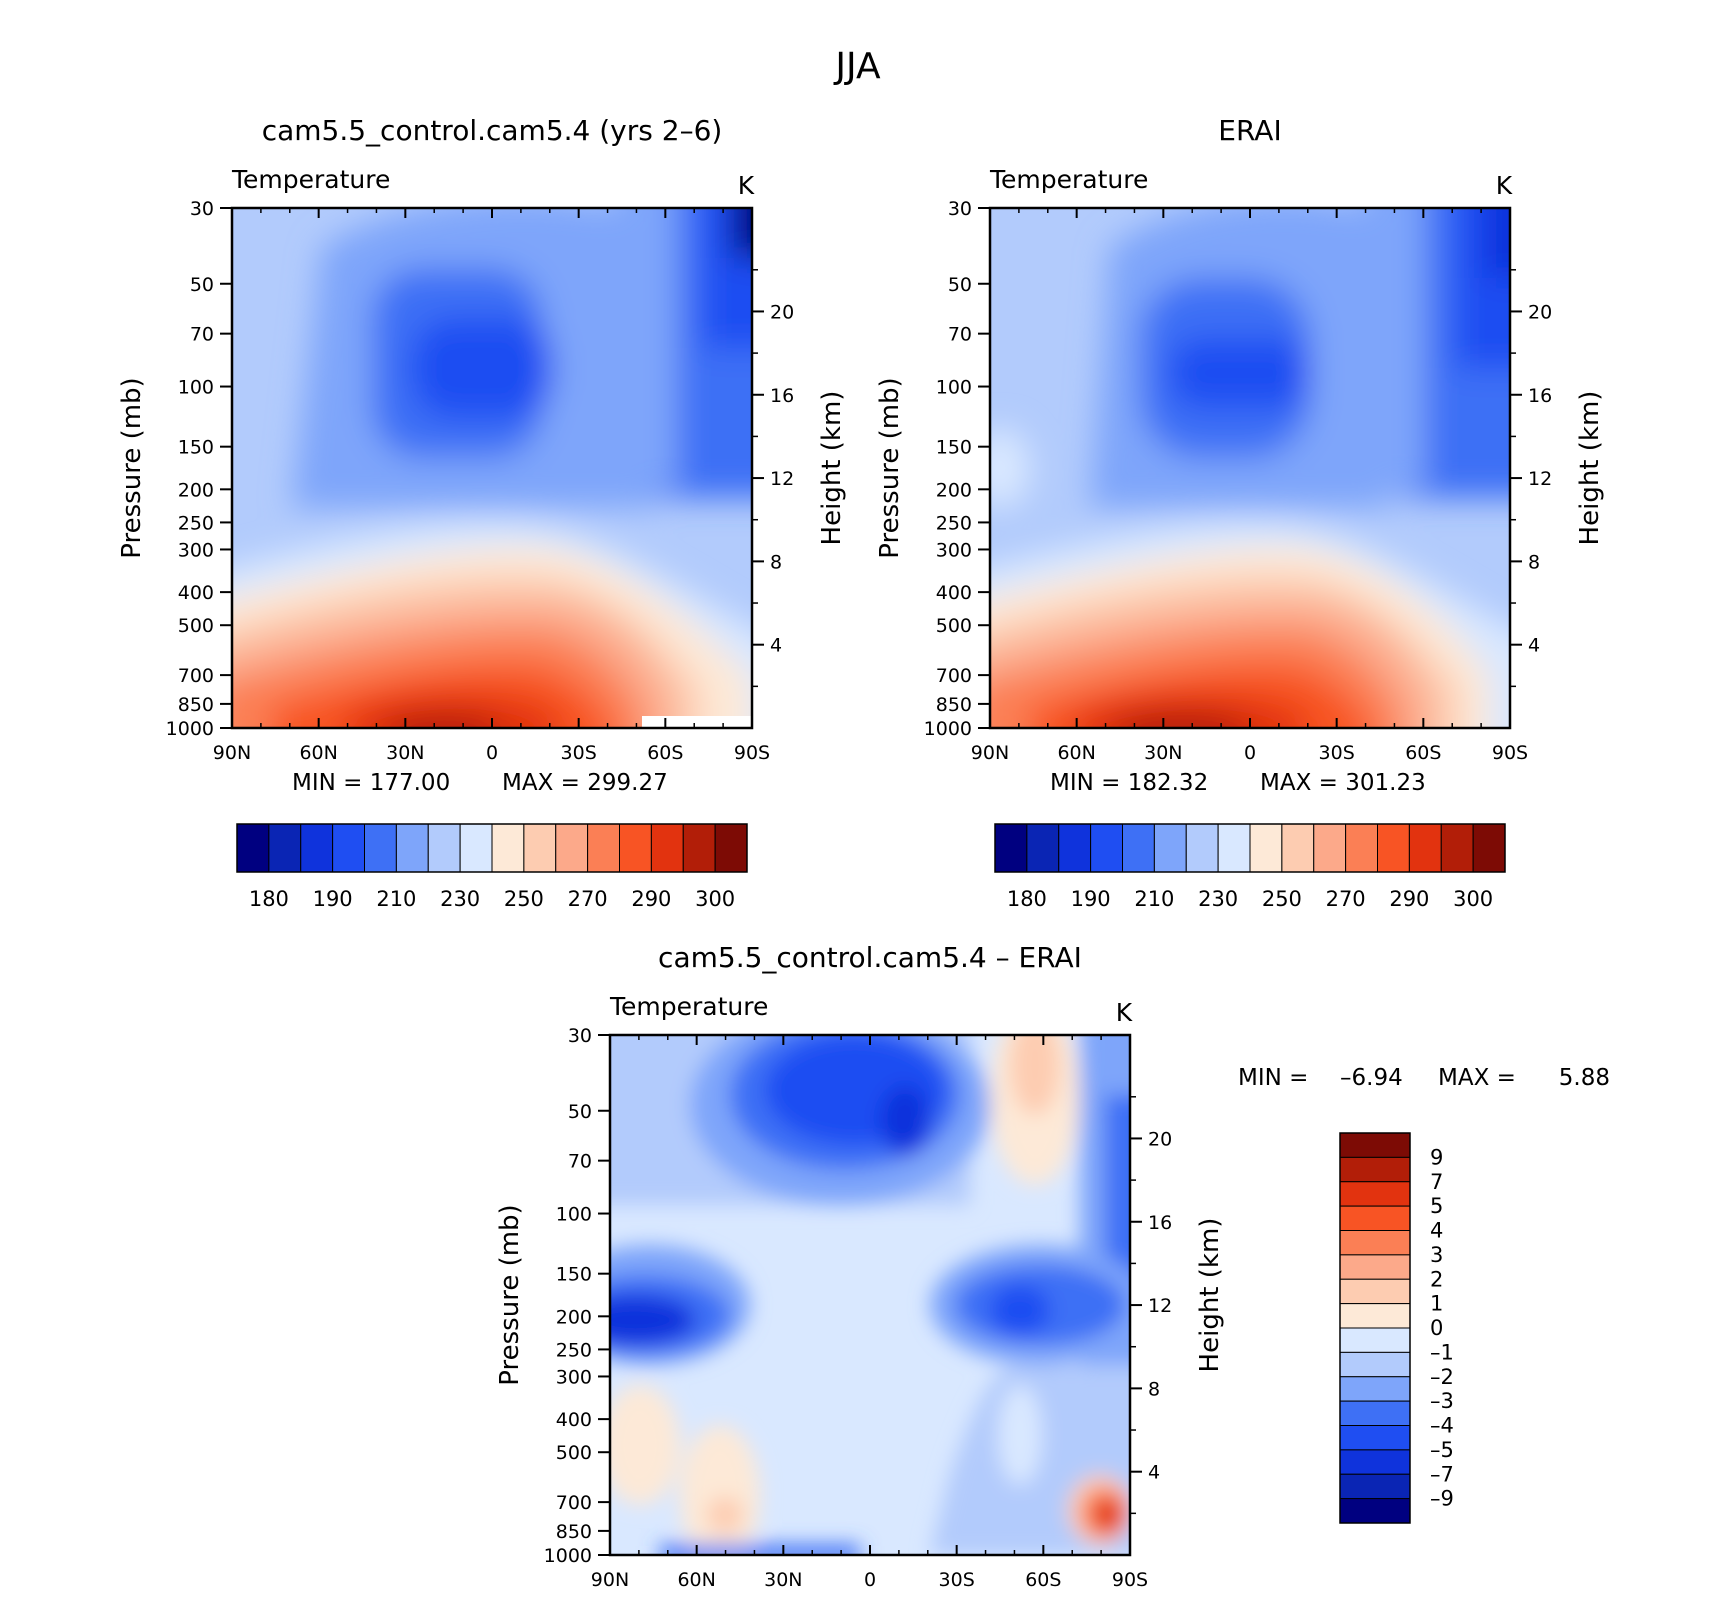 The height and width of the screenshot is (1600, 1710). I want to click on masked-region, so click(697, 722).